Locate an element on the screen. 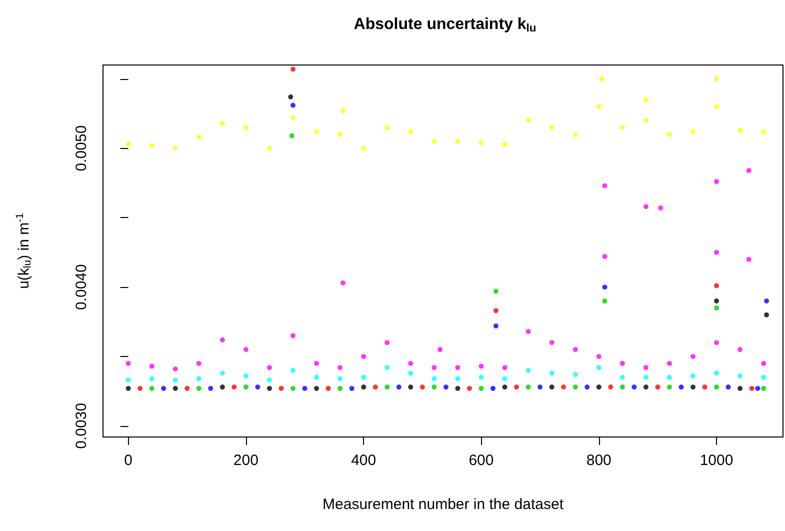  y-tick-label: 0.0040 is located at coordinates (81, 287).